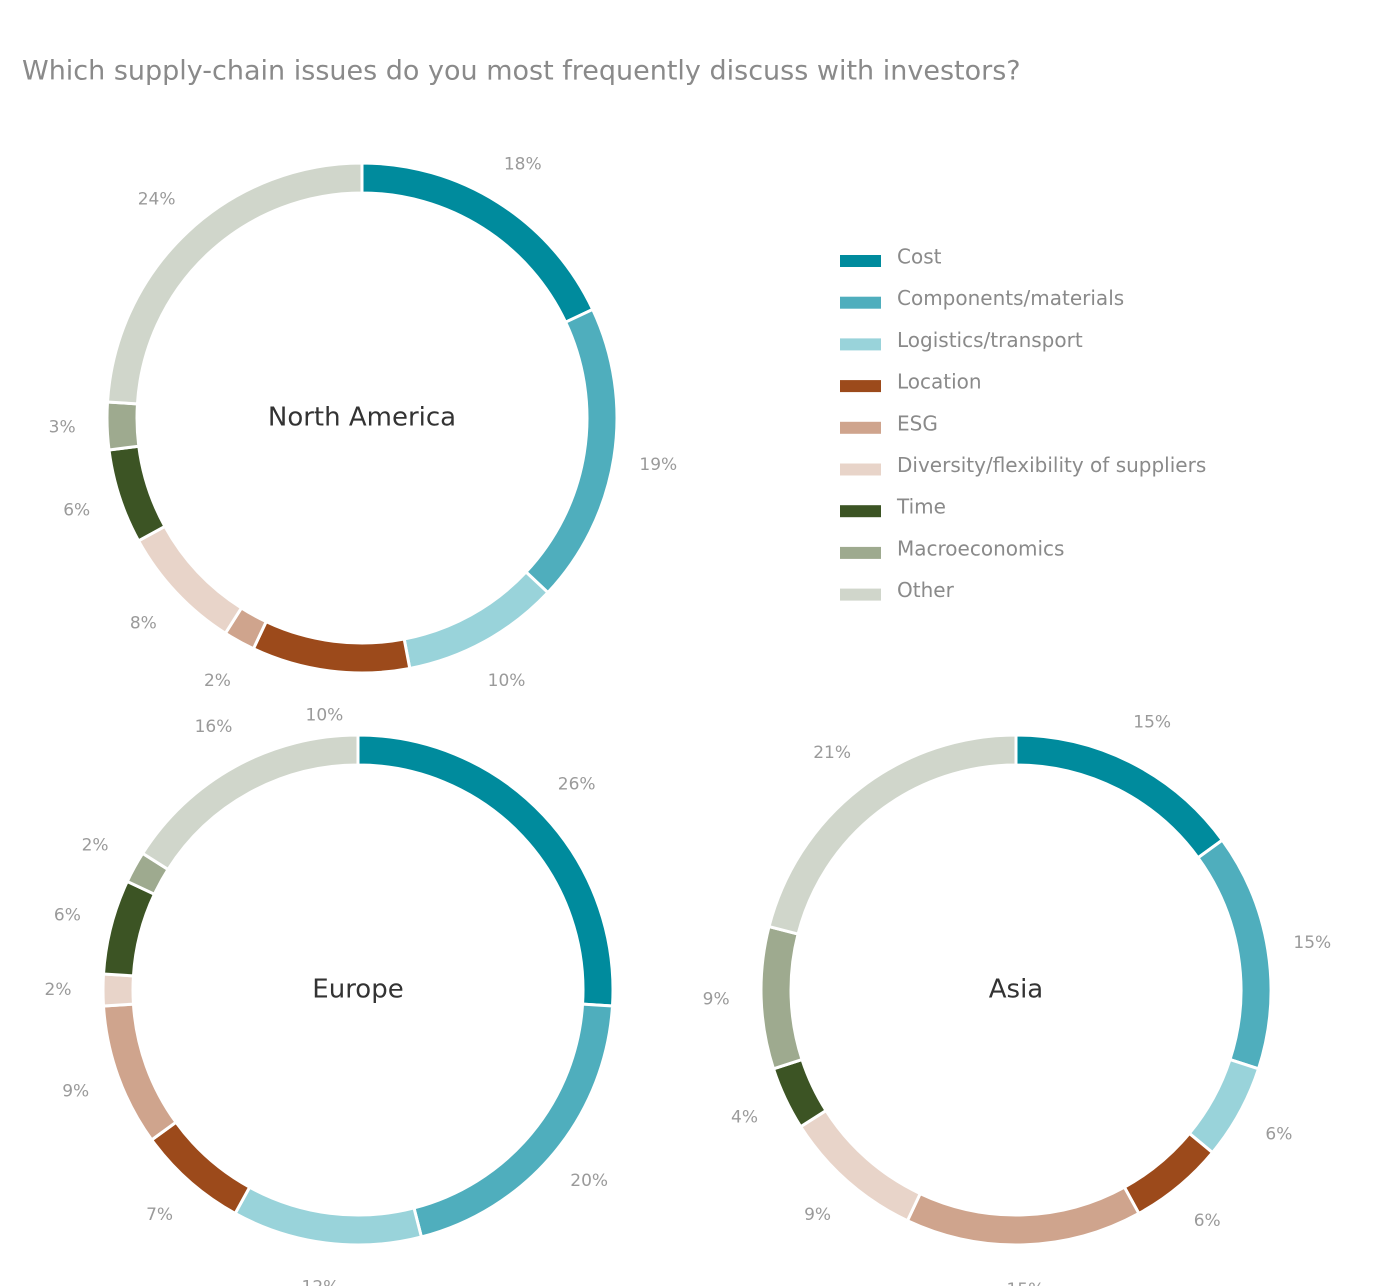 The height and width of the screenshot is (1286, 1383). What do you see at coordinates (744, 1118) in the screenshot?
I see `value-label: 4%` at bounding box center [744, 1118].